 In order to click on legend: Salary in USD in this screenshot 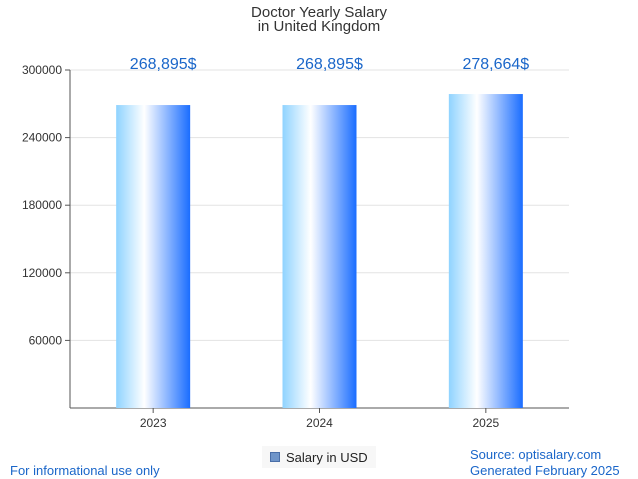, I will do `click(319, 457)`.